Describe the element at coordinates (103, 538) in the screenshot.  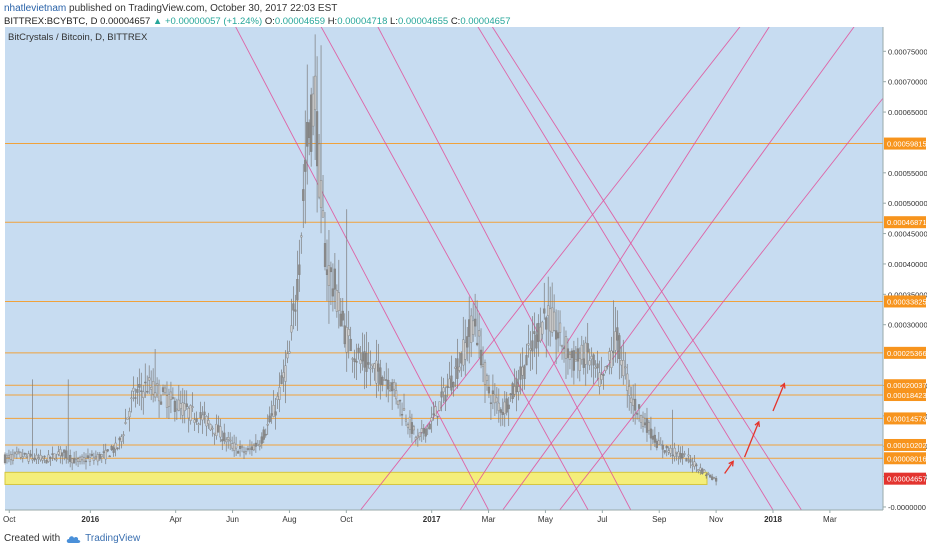
I see `tradingview-brand: TradingView` at that location.